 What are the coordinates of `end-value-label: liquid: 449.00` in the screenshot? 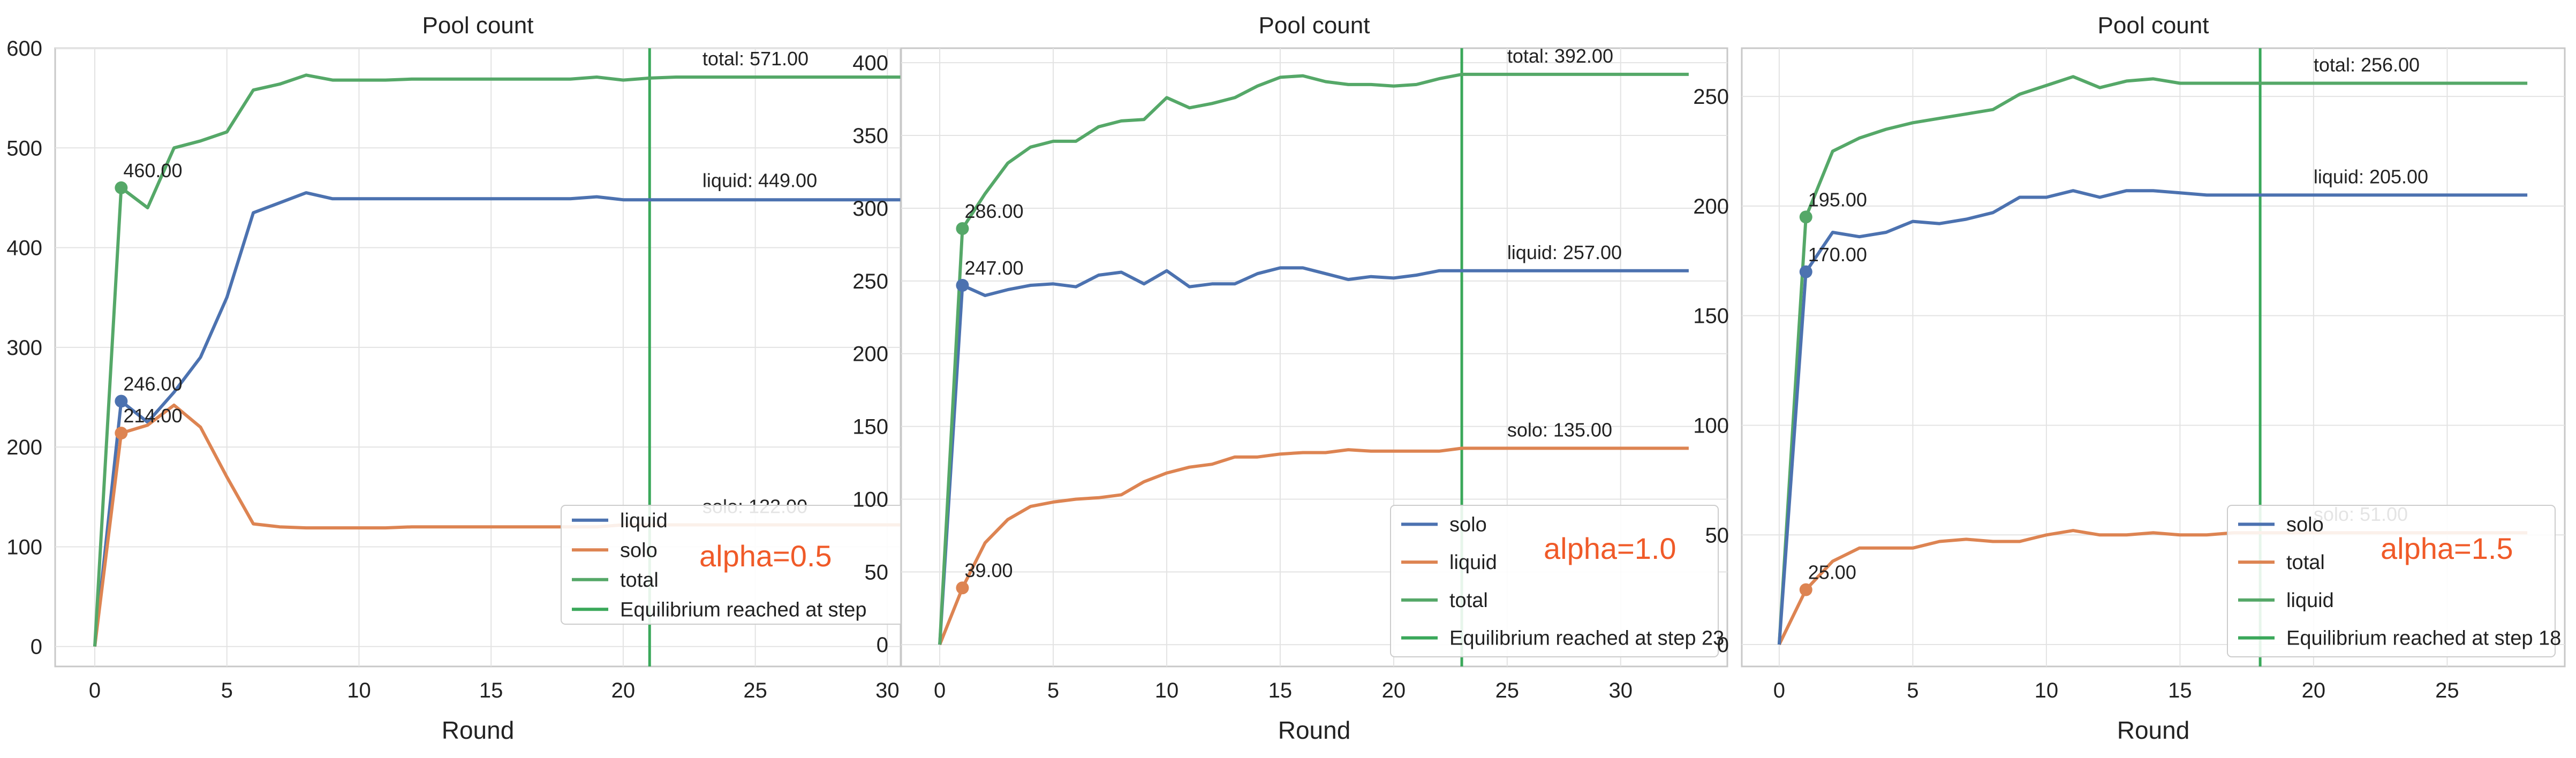 It's located at (759, 180).